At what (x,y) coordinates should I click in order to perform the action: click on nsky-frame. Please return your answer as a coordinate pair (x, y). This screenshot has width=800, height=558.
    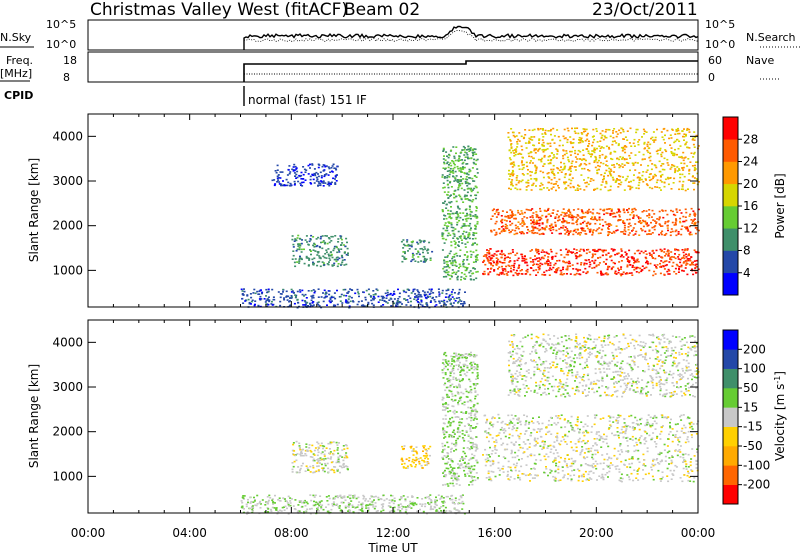
    Looking at the image, I should click on (393, 35).